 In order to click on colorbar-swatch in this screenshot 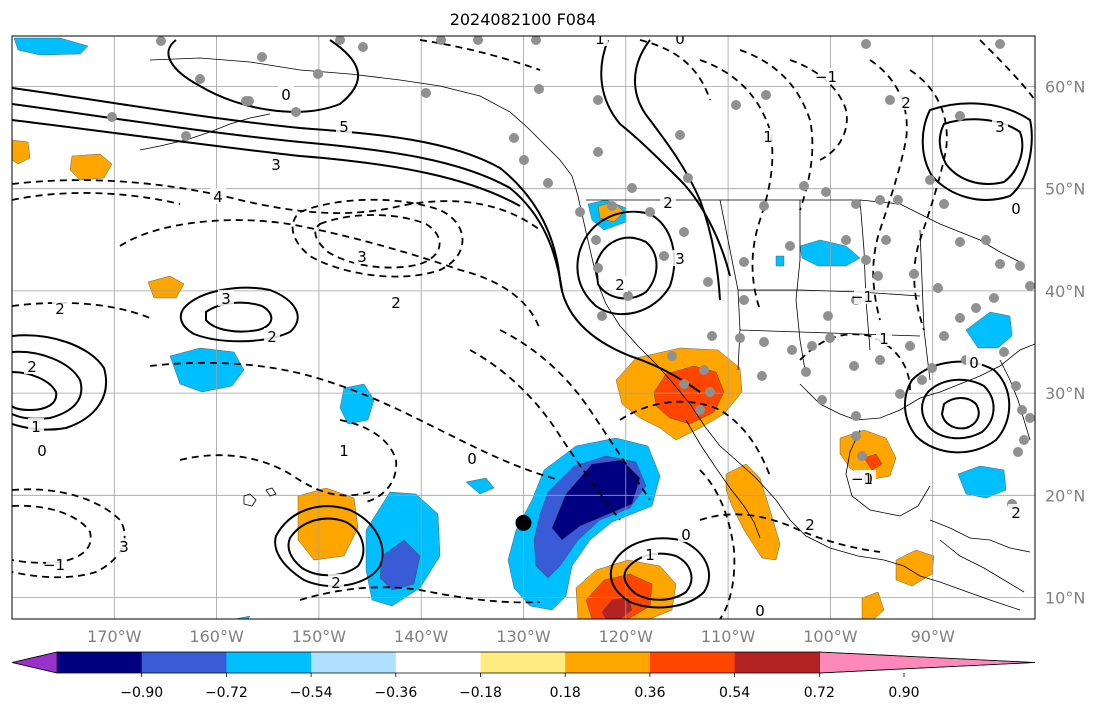, I will do `click(184, 662)`.